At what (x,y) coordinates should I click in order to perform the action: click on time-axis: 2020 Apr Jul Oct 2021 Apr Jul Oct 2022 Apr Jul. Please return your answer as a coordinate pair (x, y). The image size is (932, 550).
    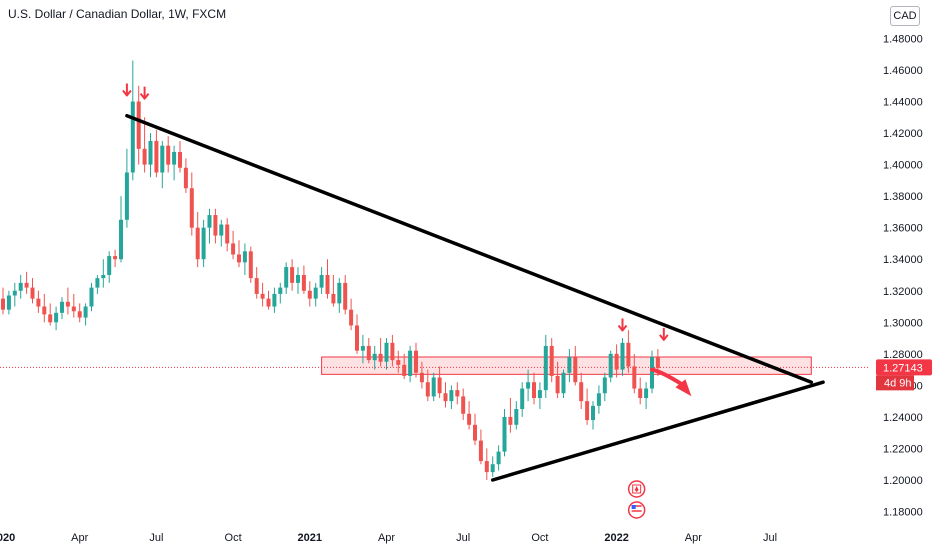
    Looking at the image, I should click on (435, 538).